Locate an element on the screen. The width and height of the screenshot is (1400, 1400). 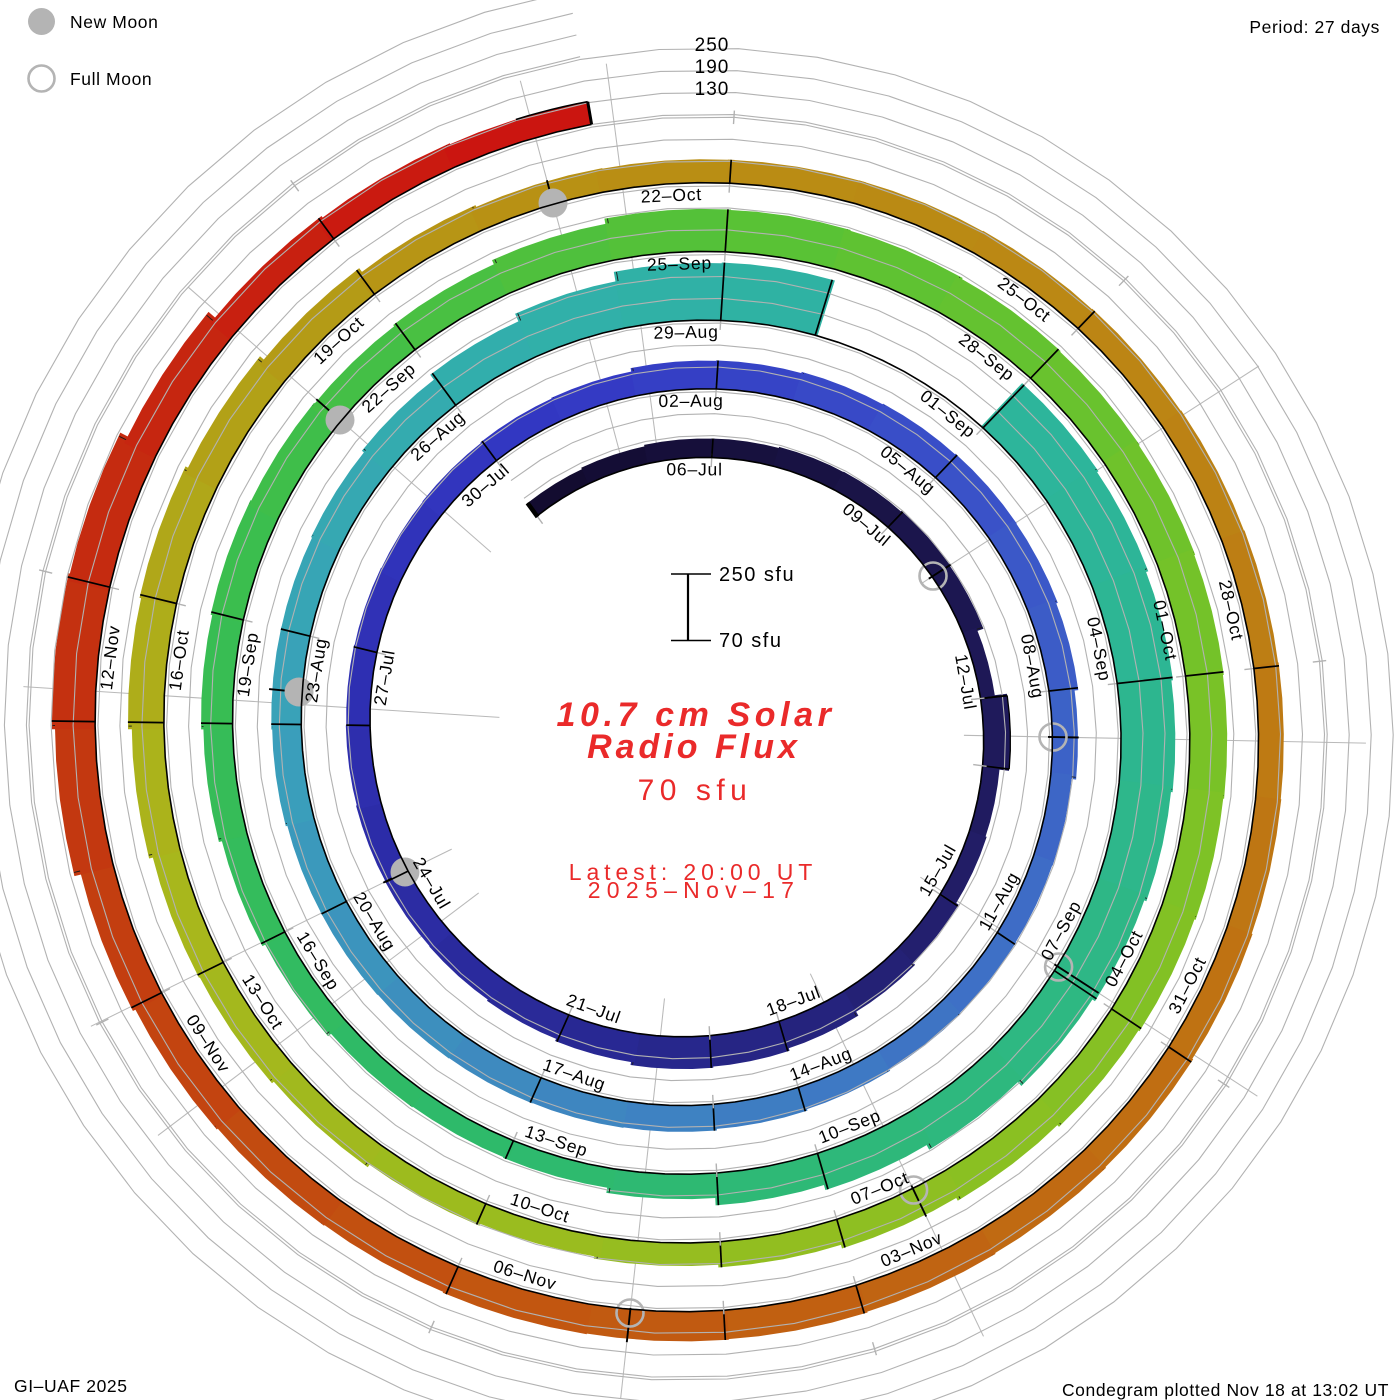
svg-text: New Moon is located at coordinates (114, 22).